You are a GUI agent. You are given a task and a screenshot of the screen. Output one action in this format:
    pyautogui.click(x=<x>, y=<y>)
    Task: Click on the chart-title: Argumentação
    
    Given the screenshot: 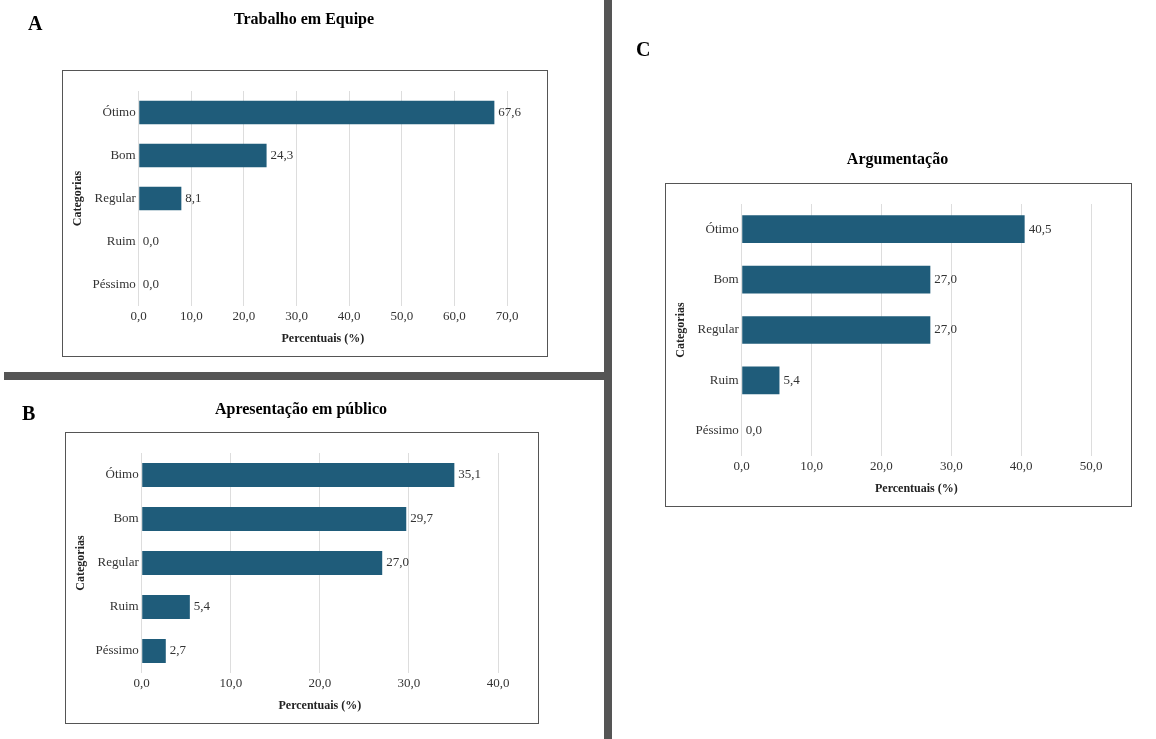 What is the action you would take?
    pyautogui.click(x=897, y=159)
    